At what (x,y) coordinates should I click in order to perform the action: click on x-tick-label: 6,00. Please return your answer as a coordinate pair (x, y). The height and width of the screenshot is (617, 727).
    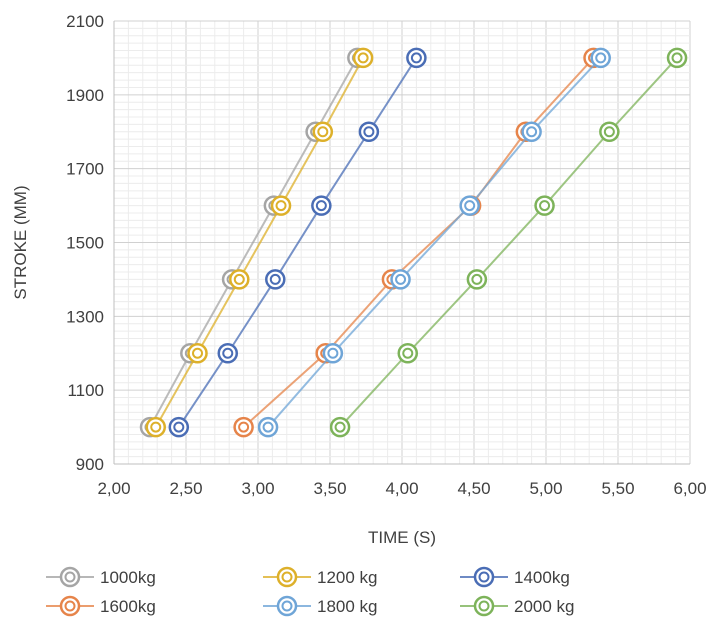
    Looking at the image, I should click on (689, 488).